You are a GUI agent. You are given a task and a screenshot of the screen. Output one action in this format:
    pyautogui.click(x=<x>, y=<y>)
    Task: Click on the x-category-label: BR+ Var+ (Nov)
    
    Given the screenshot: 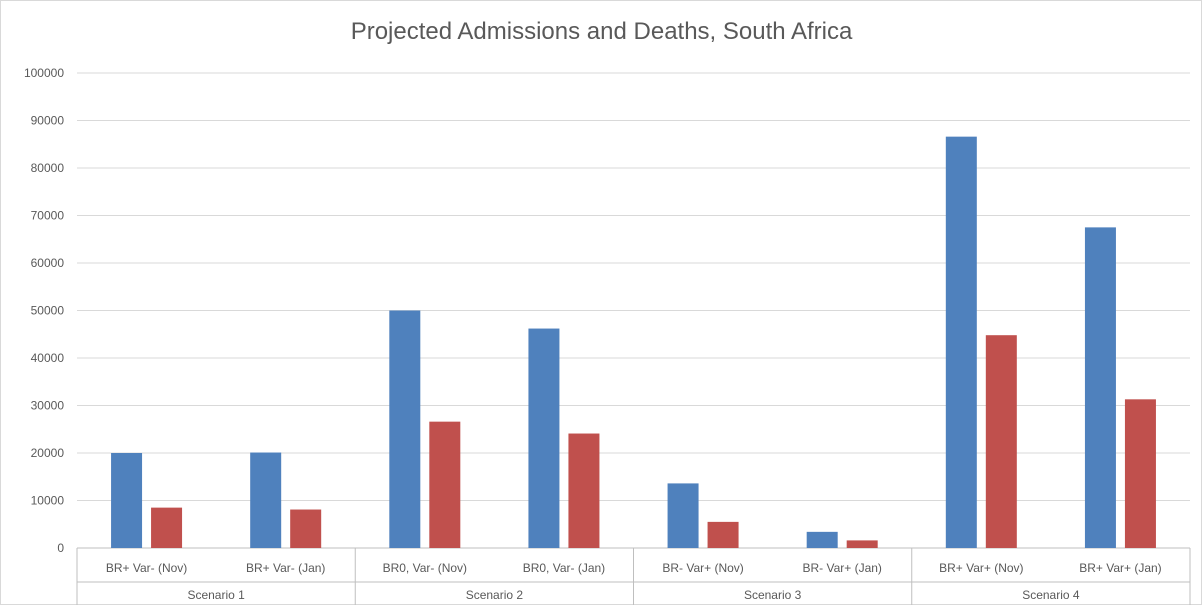 What is the action you would take?
    pyautogui.click(x=981, y=568)
    